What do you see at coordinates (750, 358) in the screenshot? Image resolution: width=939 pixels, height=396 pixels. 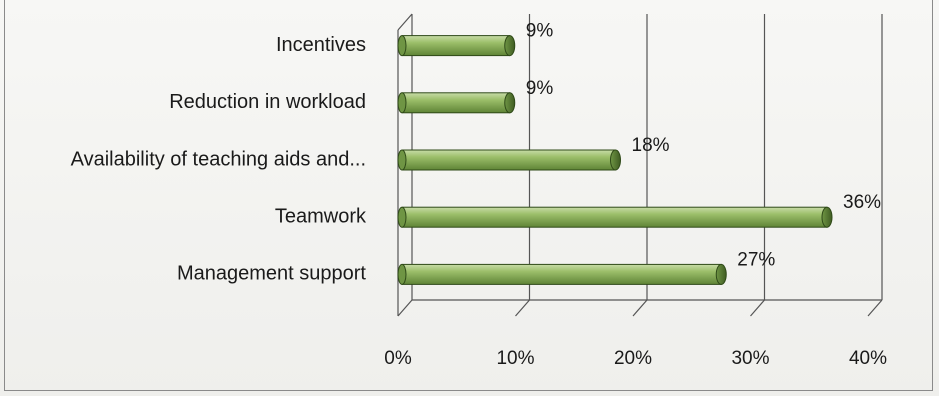 I see `x-tick-label: 30%` at bounding box center [750, 358].